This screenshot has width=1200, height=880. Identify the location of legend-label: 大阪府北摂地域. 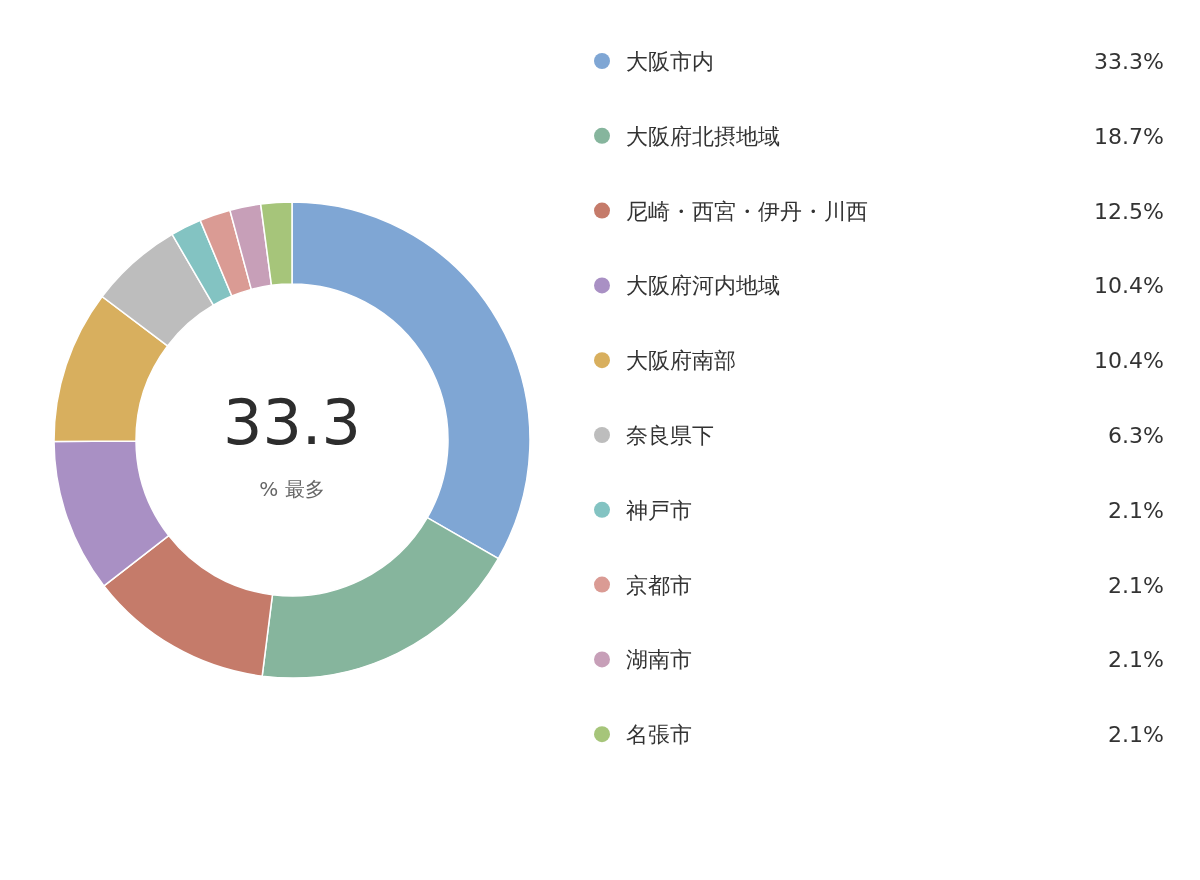
(703, 136).